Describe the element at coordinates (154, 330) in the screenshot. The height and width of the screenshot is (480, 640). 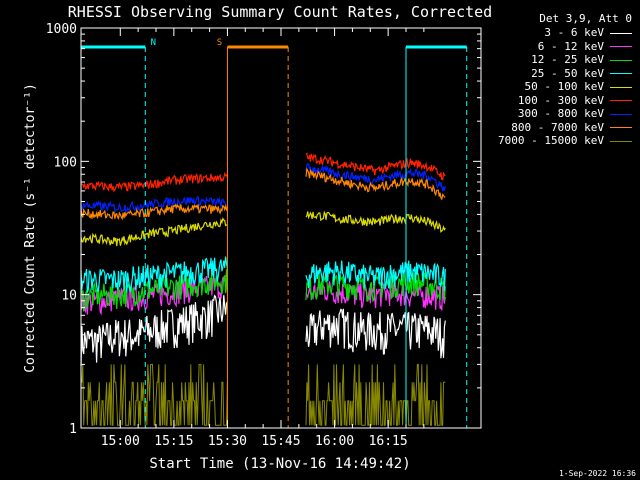
I see `series-0-before-line` at that location.